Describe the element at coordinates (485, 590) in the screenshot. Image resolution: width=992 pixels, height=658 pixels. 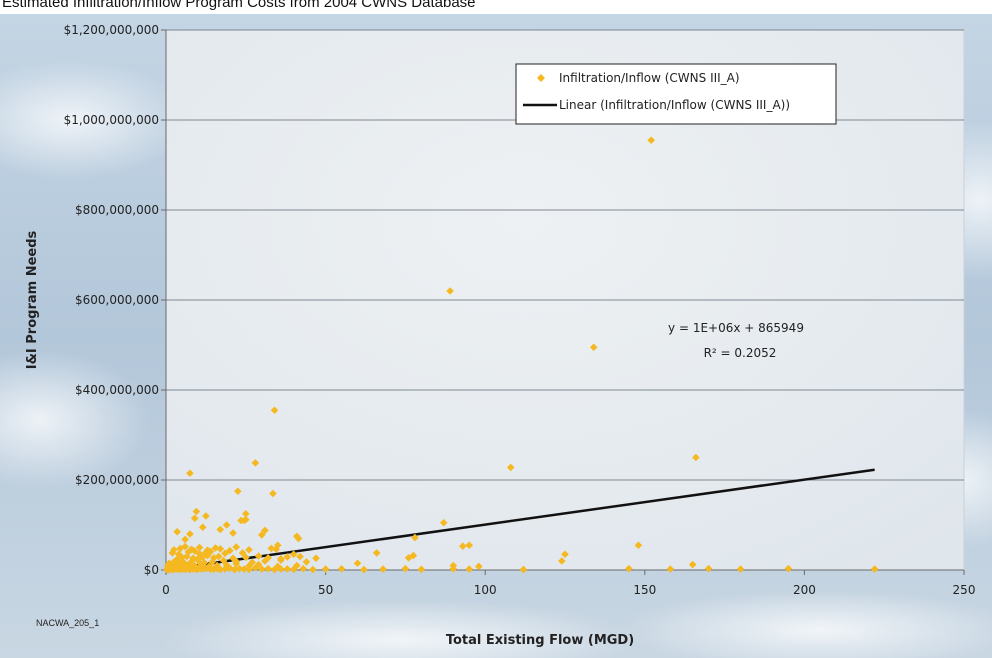
I see `x-tick-label: 100` at that location.